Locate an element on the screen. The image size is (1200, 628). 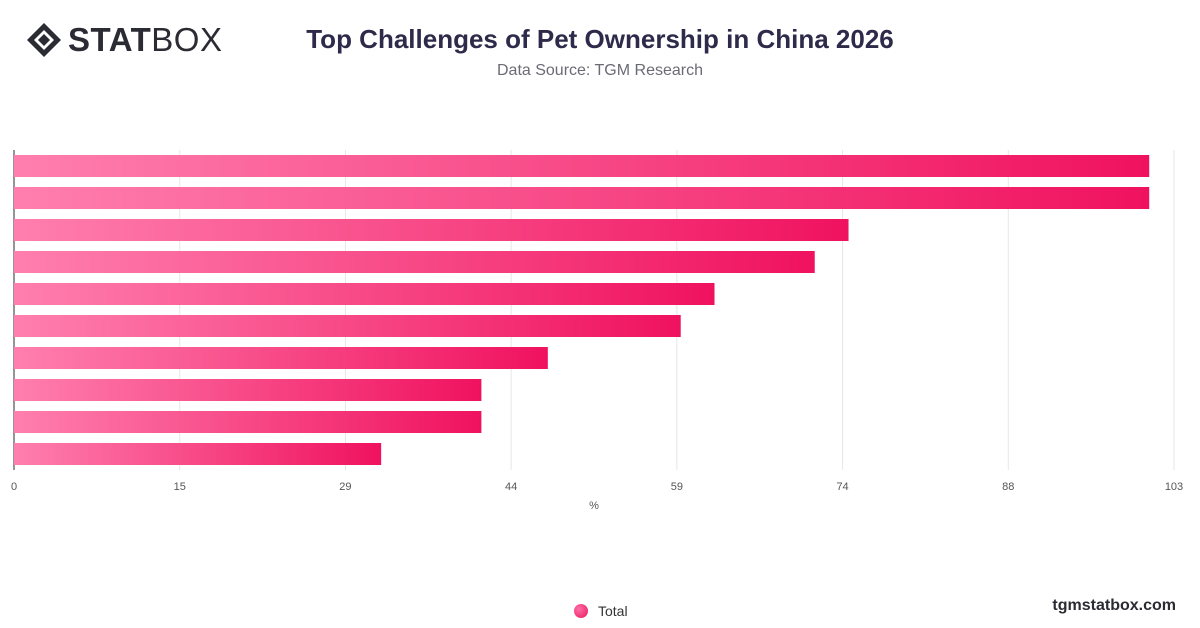
statbox-logo: STATBOX is located at coordinates (124, 40).